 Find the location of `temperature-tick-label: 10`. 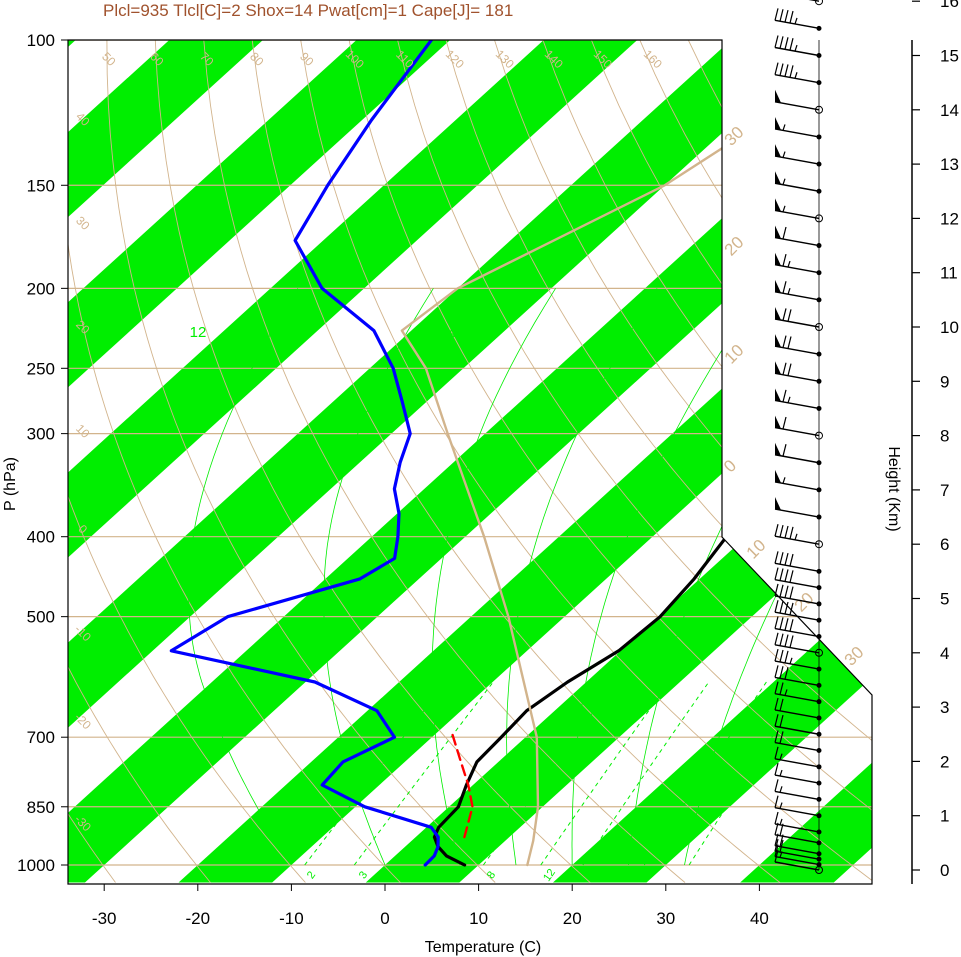

temperature-tick-label: 10 is located at coordinates (478, 918).